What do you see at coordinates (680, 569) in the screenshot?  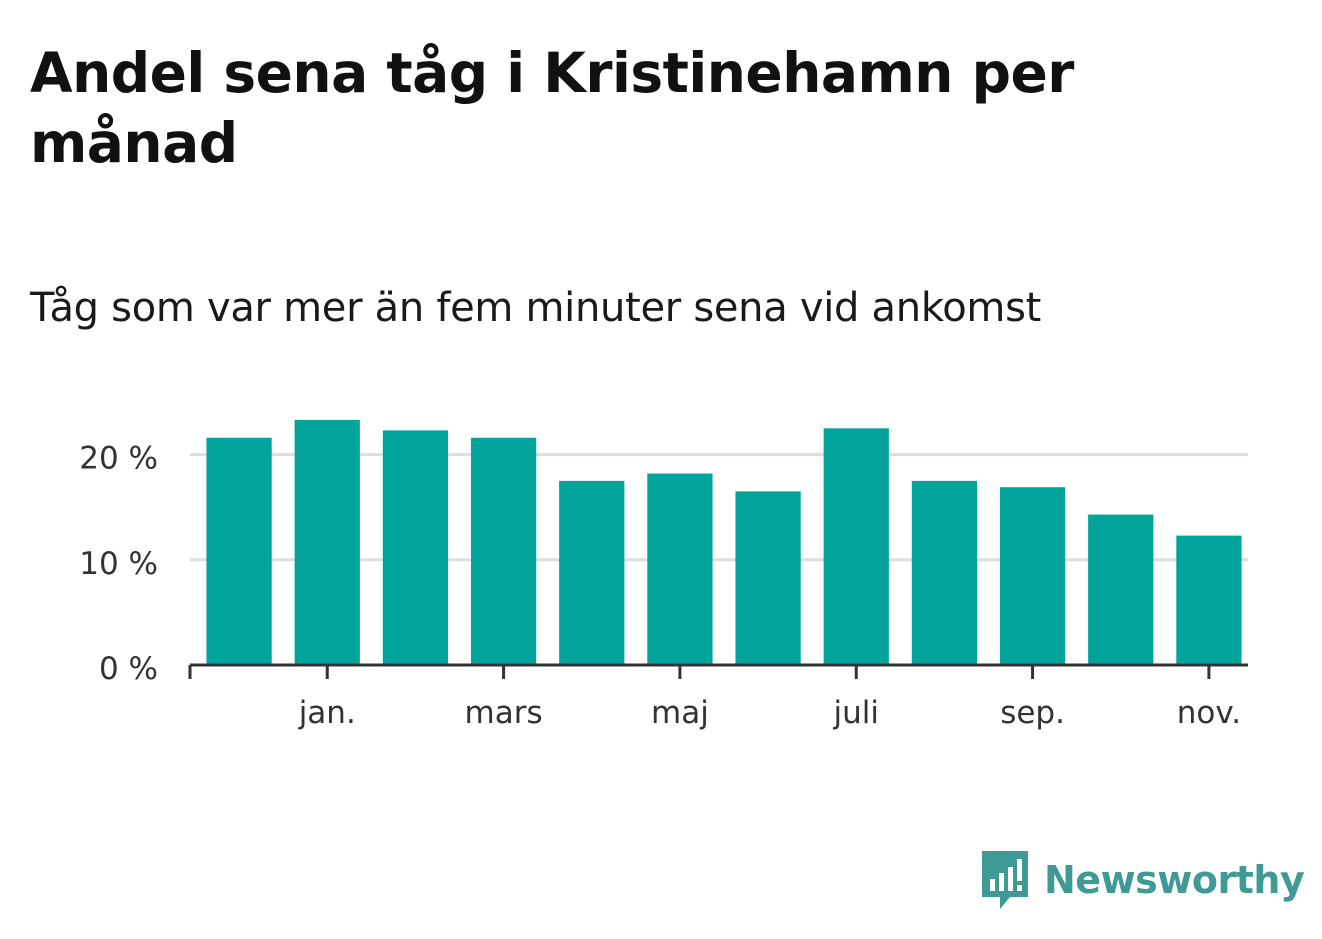 I see `bar-maj` at bounding box center [680, 569].